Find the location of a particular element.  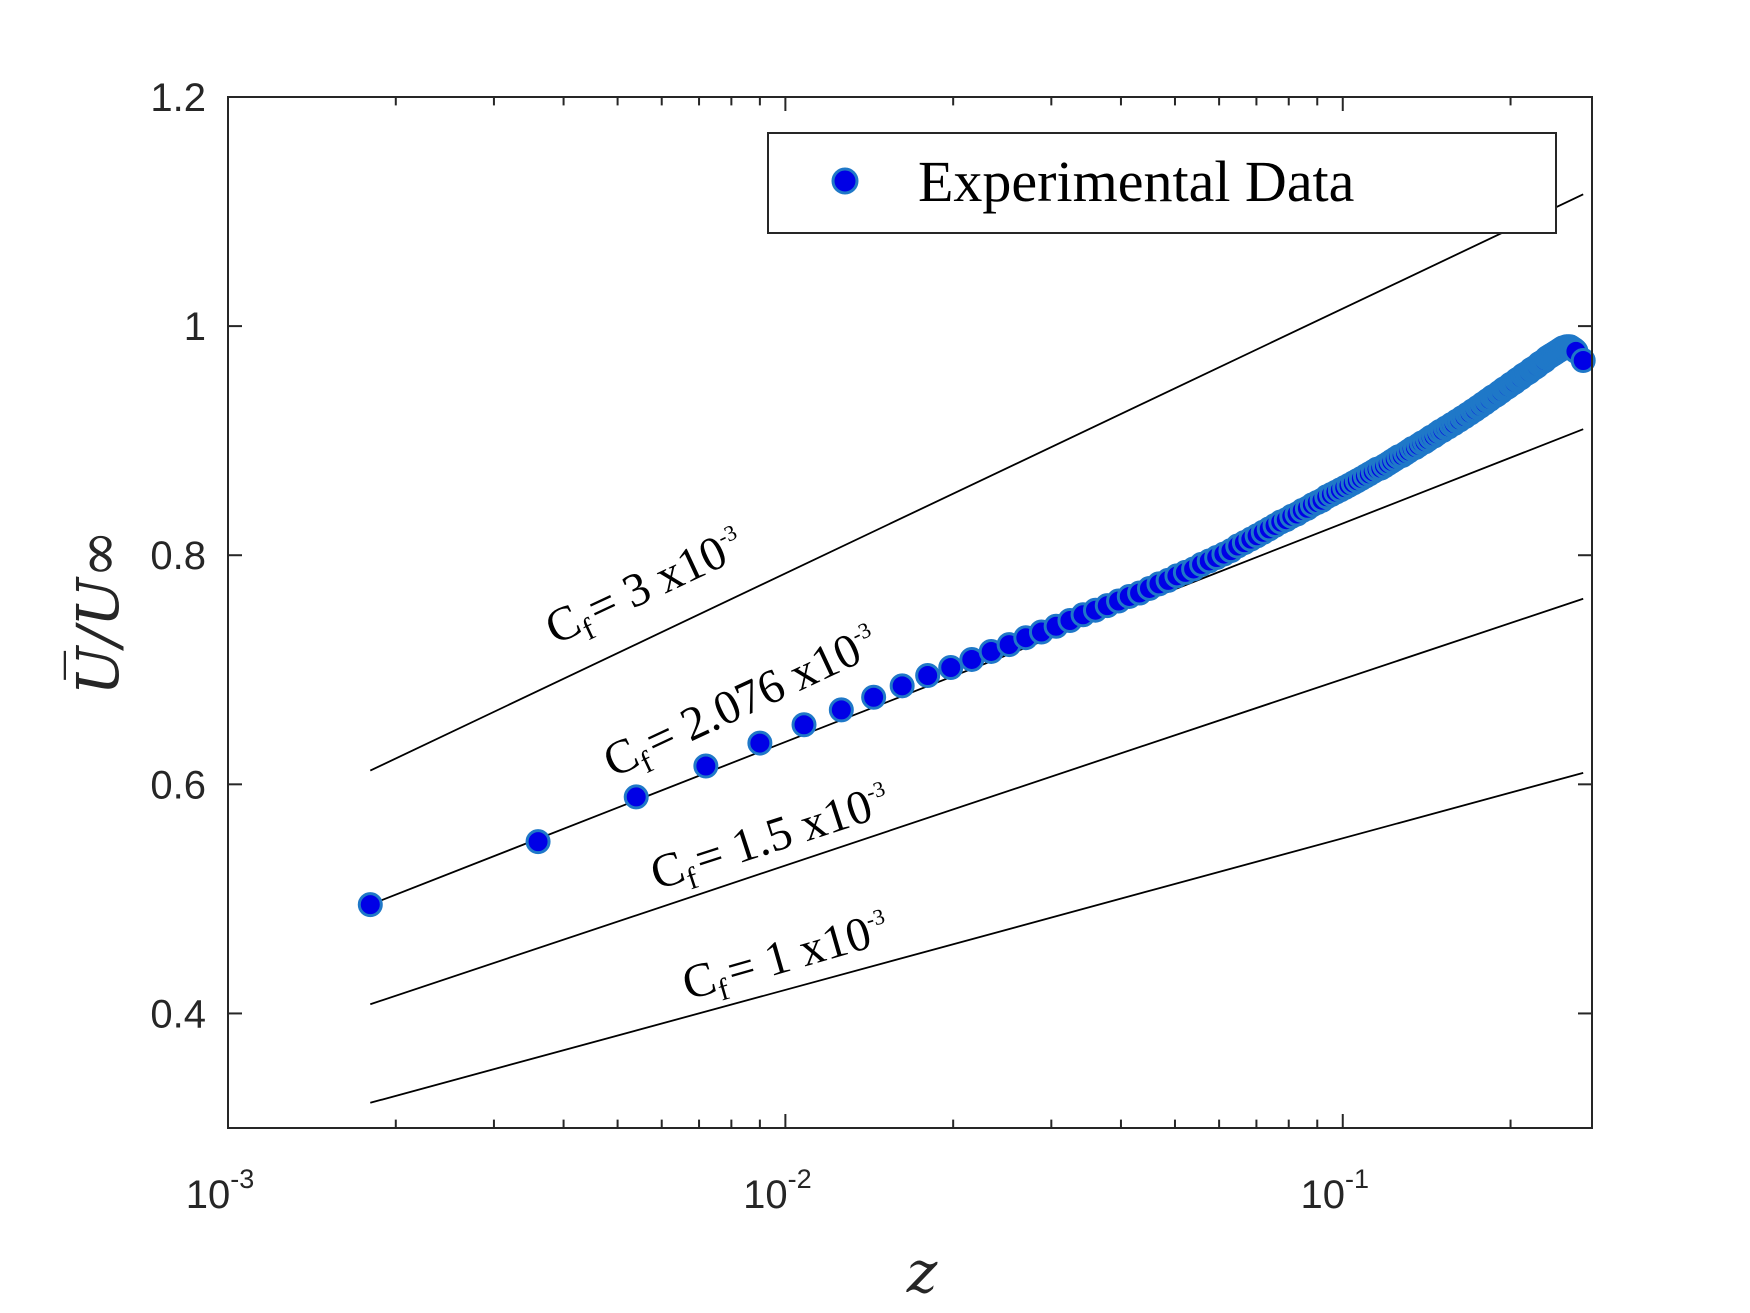

x-axis-label: z is located at coordinates (922, 1272).